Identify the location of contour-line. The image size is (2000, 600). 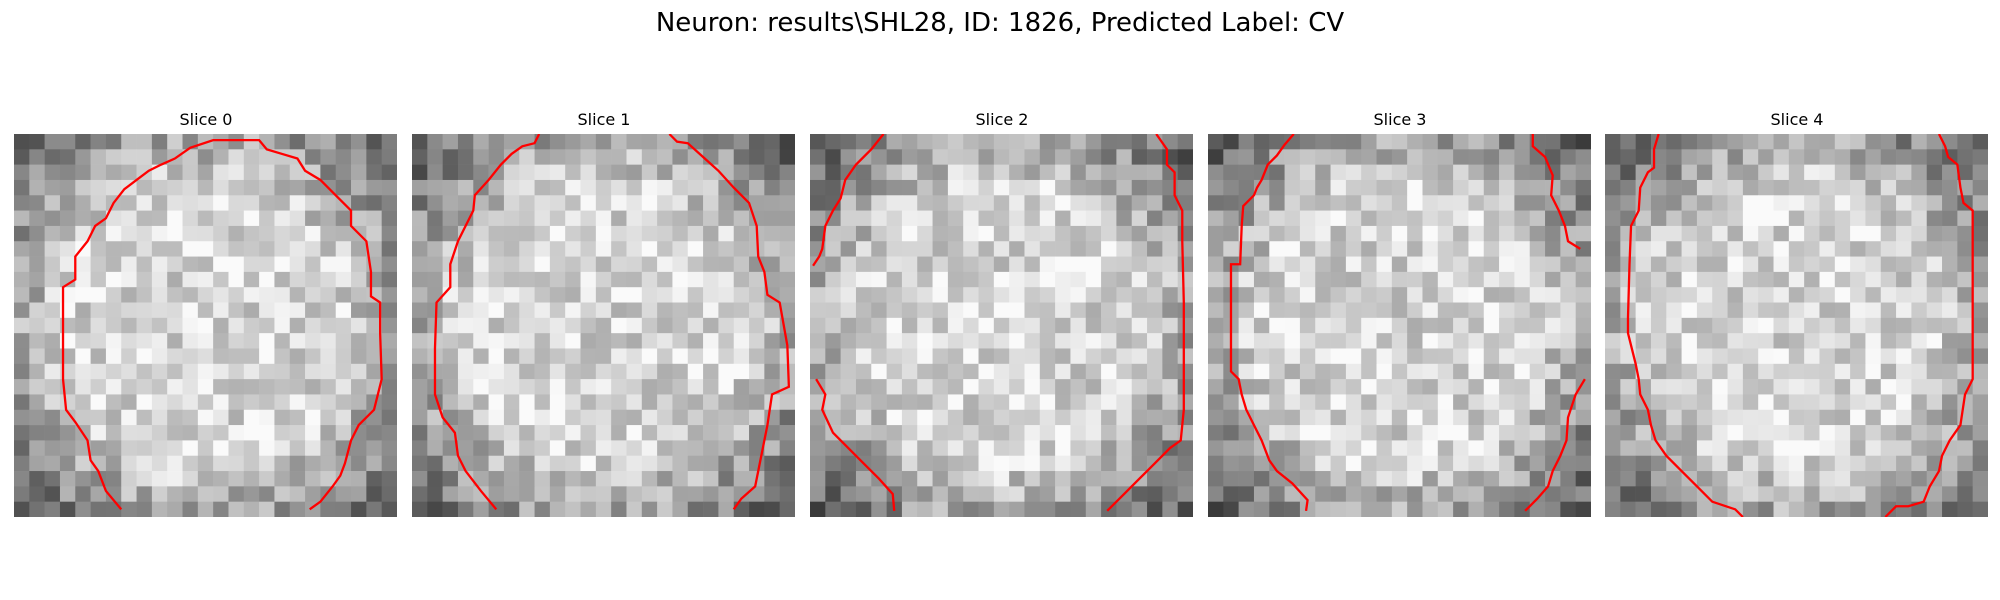
(1556, 192).